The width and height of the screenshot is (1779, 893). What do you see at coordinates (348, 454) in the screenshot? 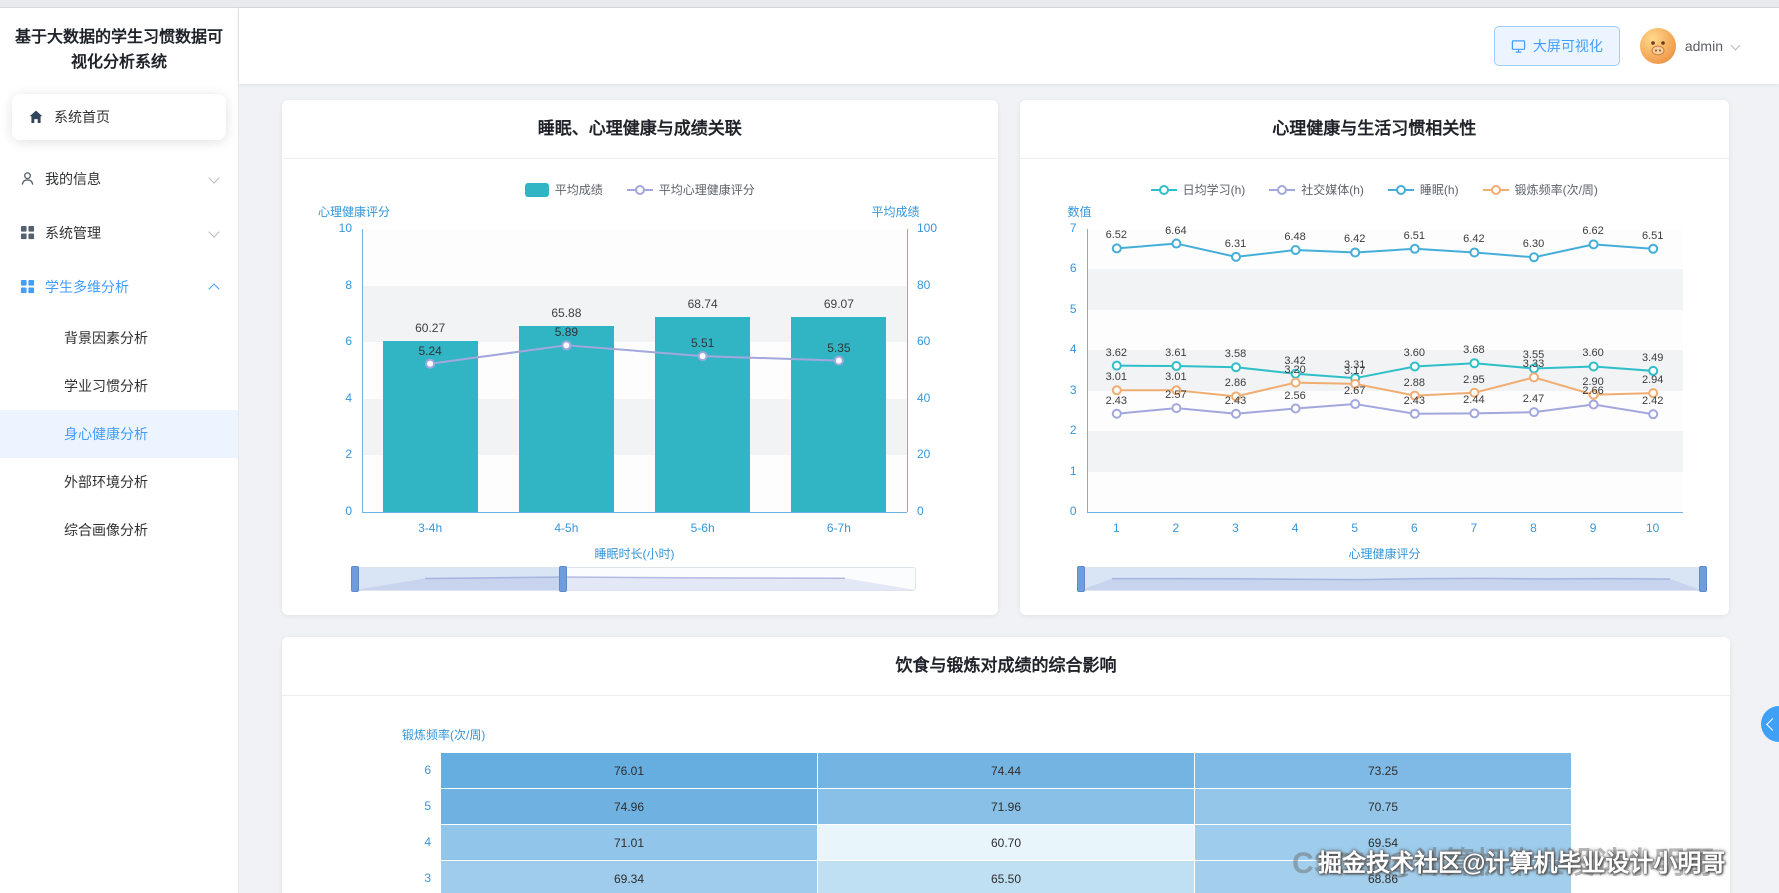
I see `y-tick-label-left: 2` at bounding box center [348, 454].